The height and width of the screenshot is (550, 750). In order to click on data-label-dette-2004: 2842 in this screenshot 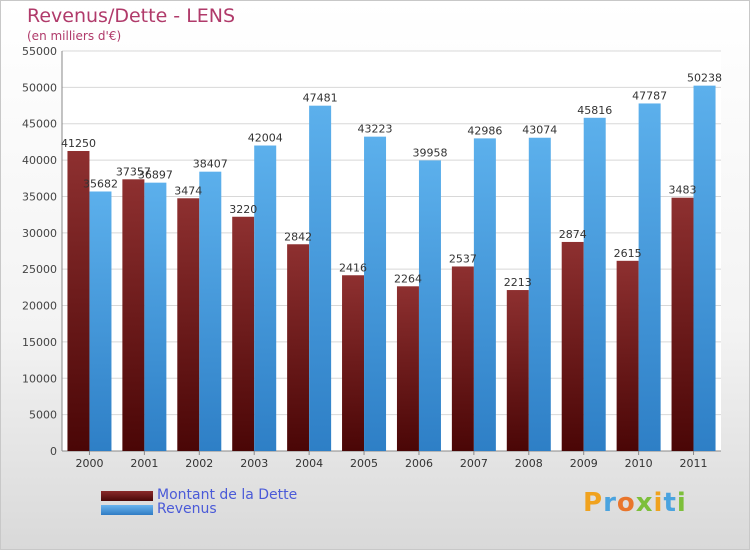, I will do `click(298, 236)`.